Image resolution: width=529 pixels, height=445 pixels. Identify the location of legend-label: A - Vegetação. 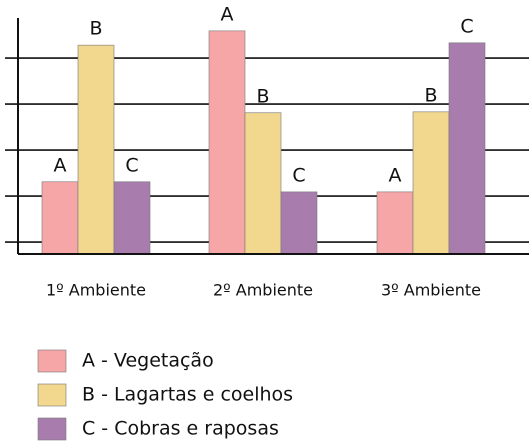
(148, 361).